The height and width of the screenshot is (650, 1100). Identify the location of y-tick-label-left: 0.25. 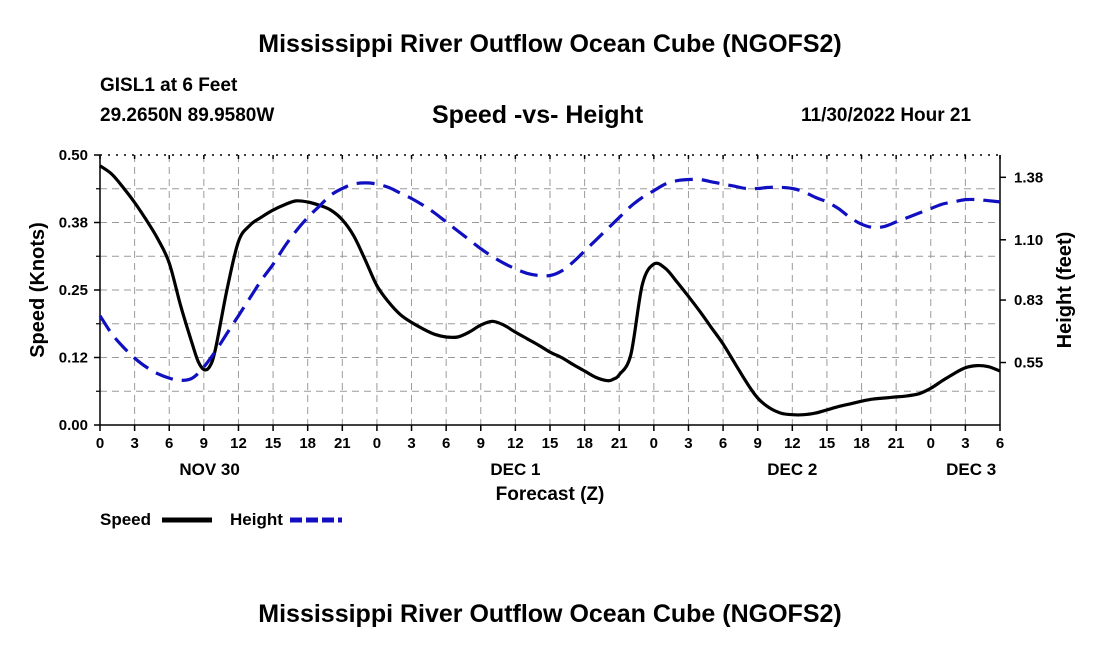
(73, 290).